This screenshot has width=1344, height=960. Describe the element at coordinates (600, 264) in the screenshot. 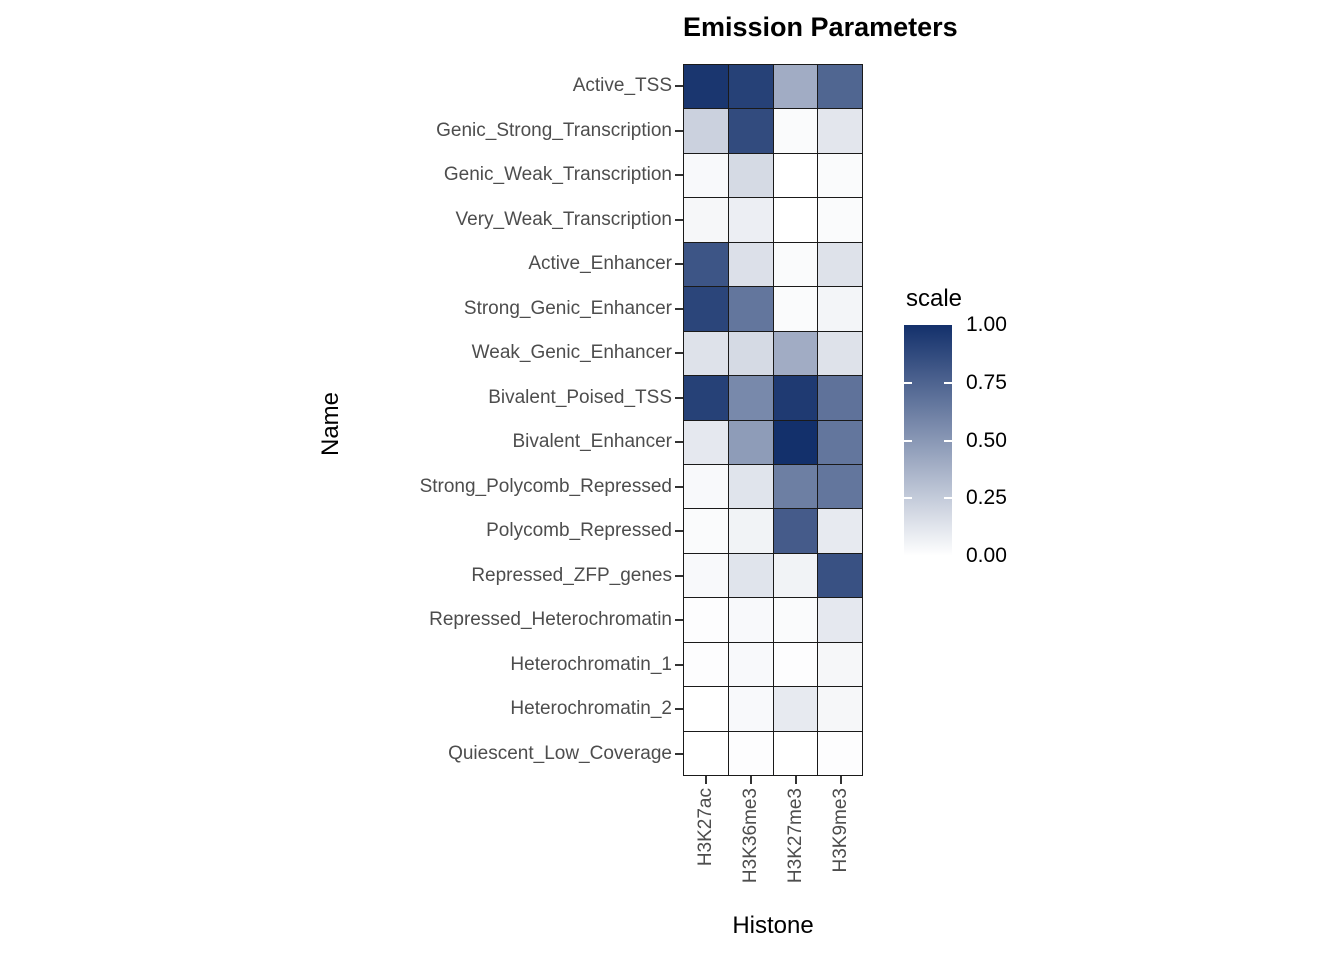

I see `y-axis-label: Active_Enhancer` at that location.